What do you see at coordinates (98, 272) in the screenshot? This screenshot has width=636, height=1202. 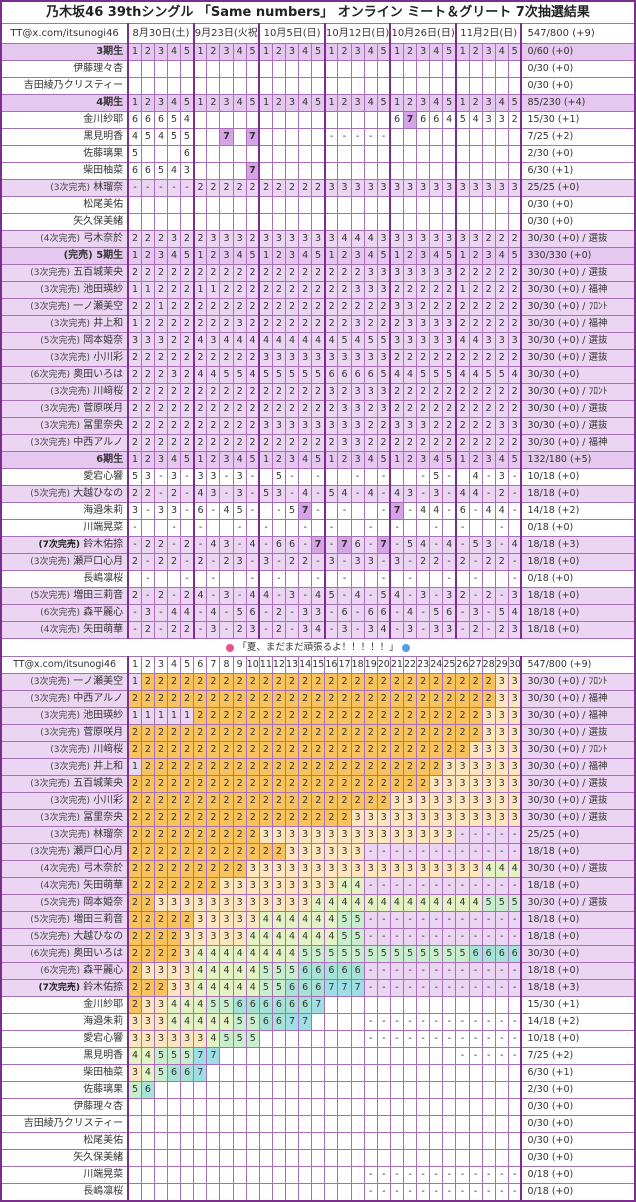 I see `member-name-text: 五百城茉央` at bounding box center [98, 272].